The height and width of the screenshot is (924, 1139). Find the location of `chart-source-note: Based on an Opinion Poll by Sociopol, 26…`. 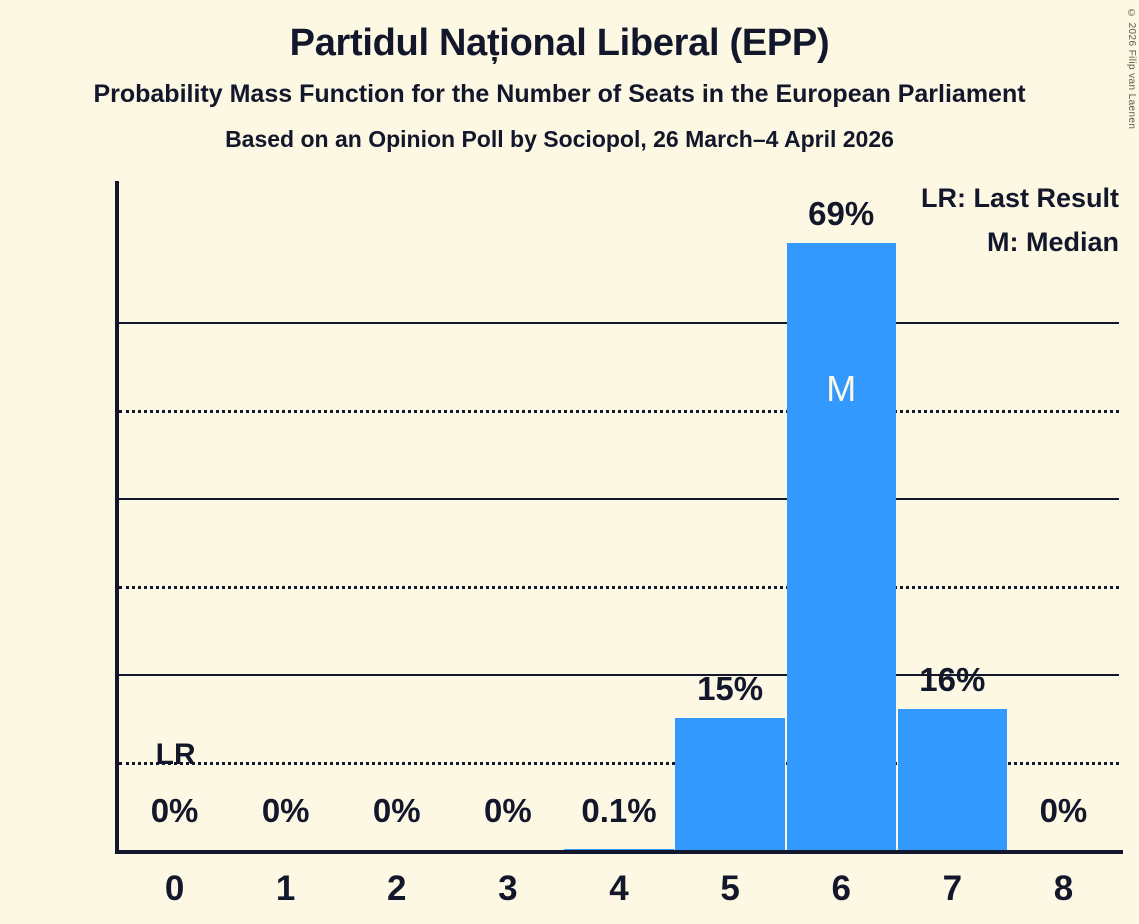

chart-source-note: Based on an Opinion Poll by Sociopol, 26… is located at coordinates (559, 139).